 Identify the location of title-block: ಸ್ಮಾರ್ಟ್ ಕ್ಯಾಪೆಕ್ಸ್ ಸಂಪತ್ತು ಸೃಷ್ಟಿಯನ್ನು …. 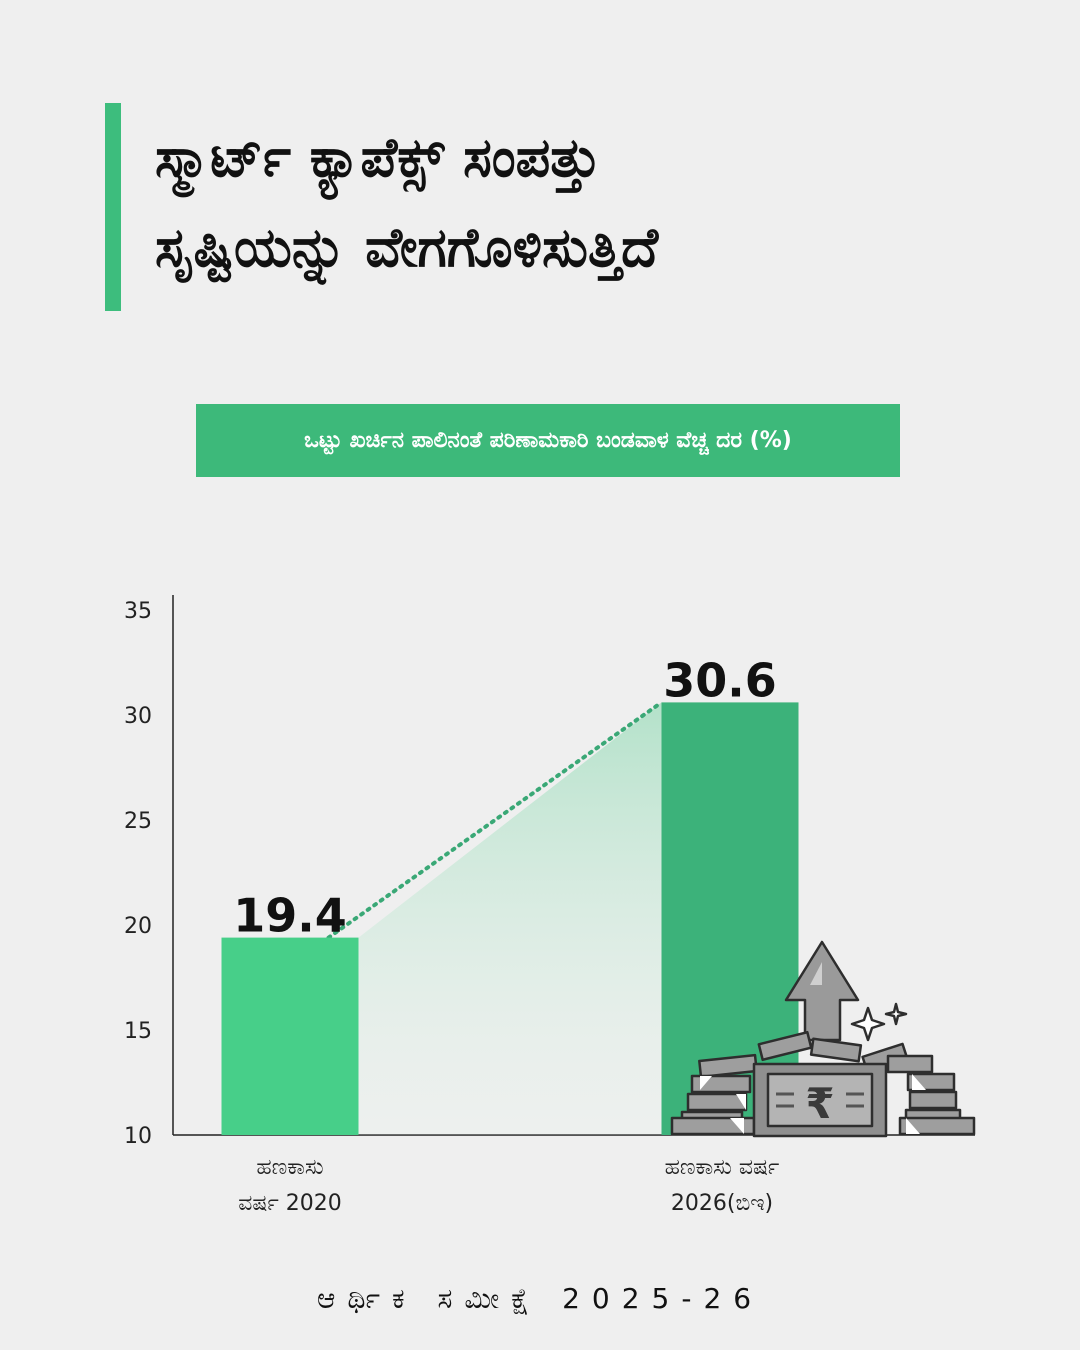
(555, 207).